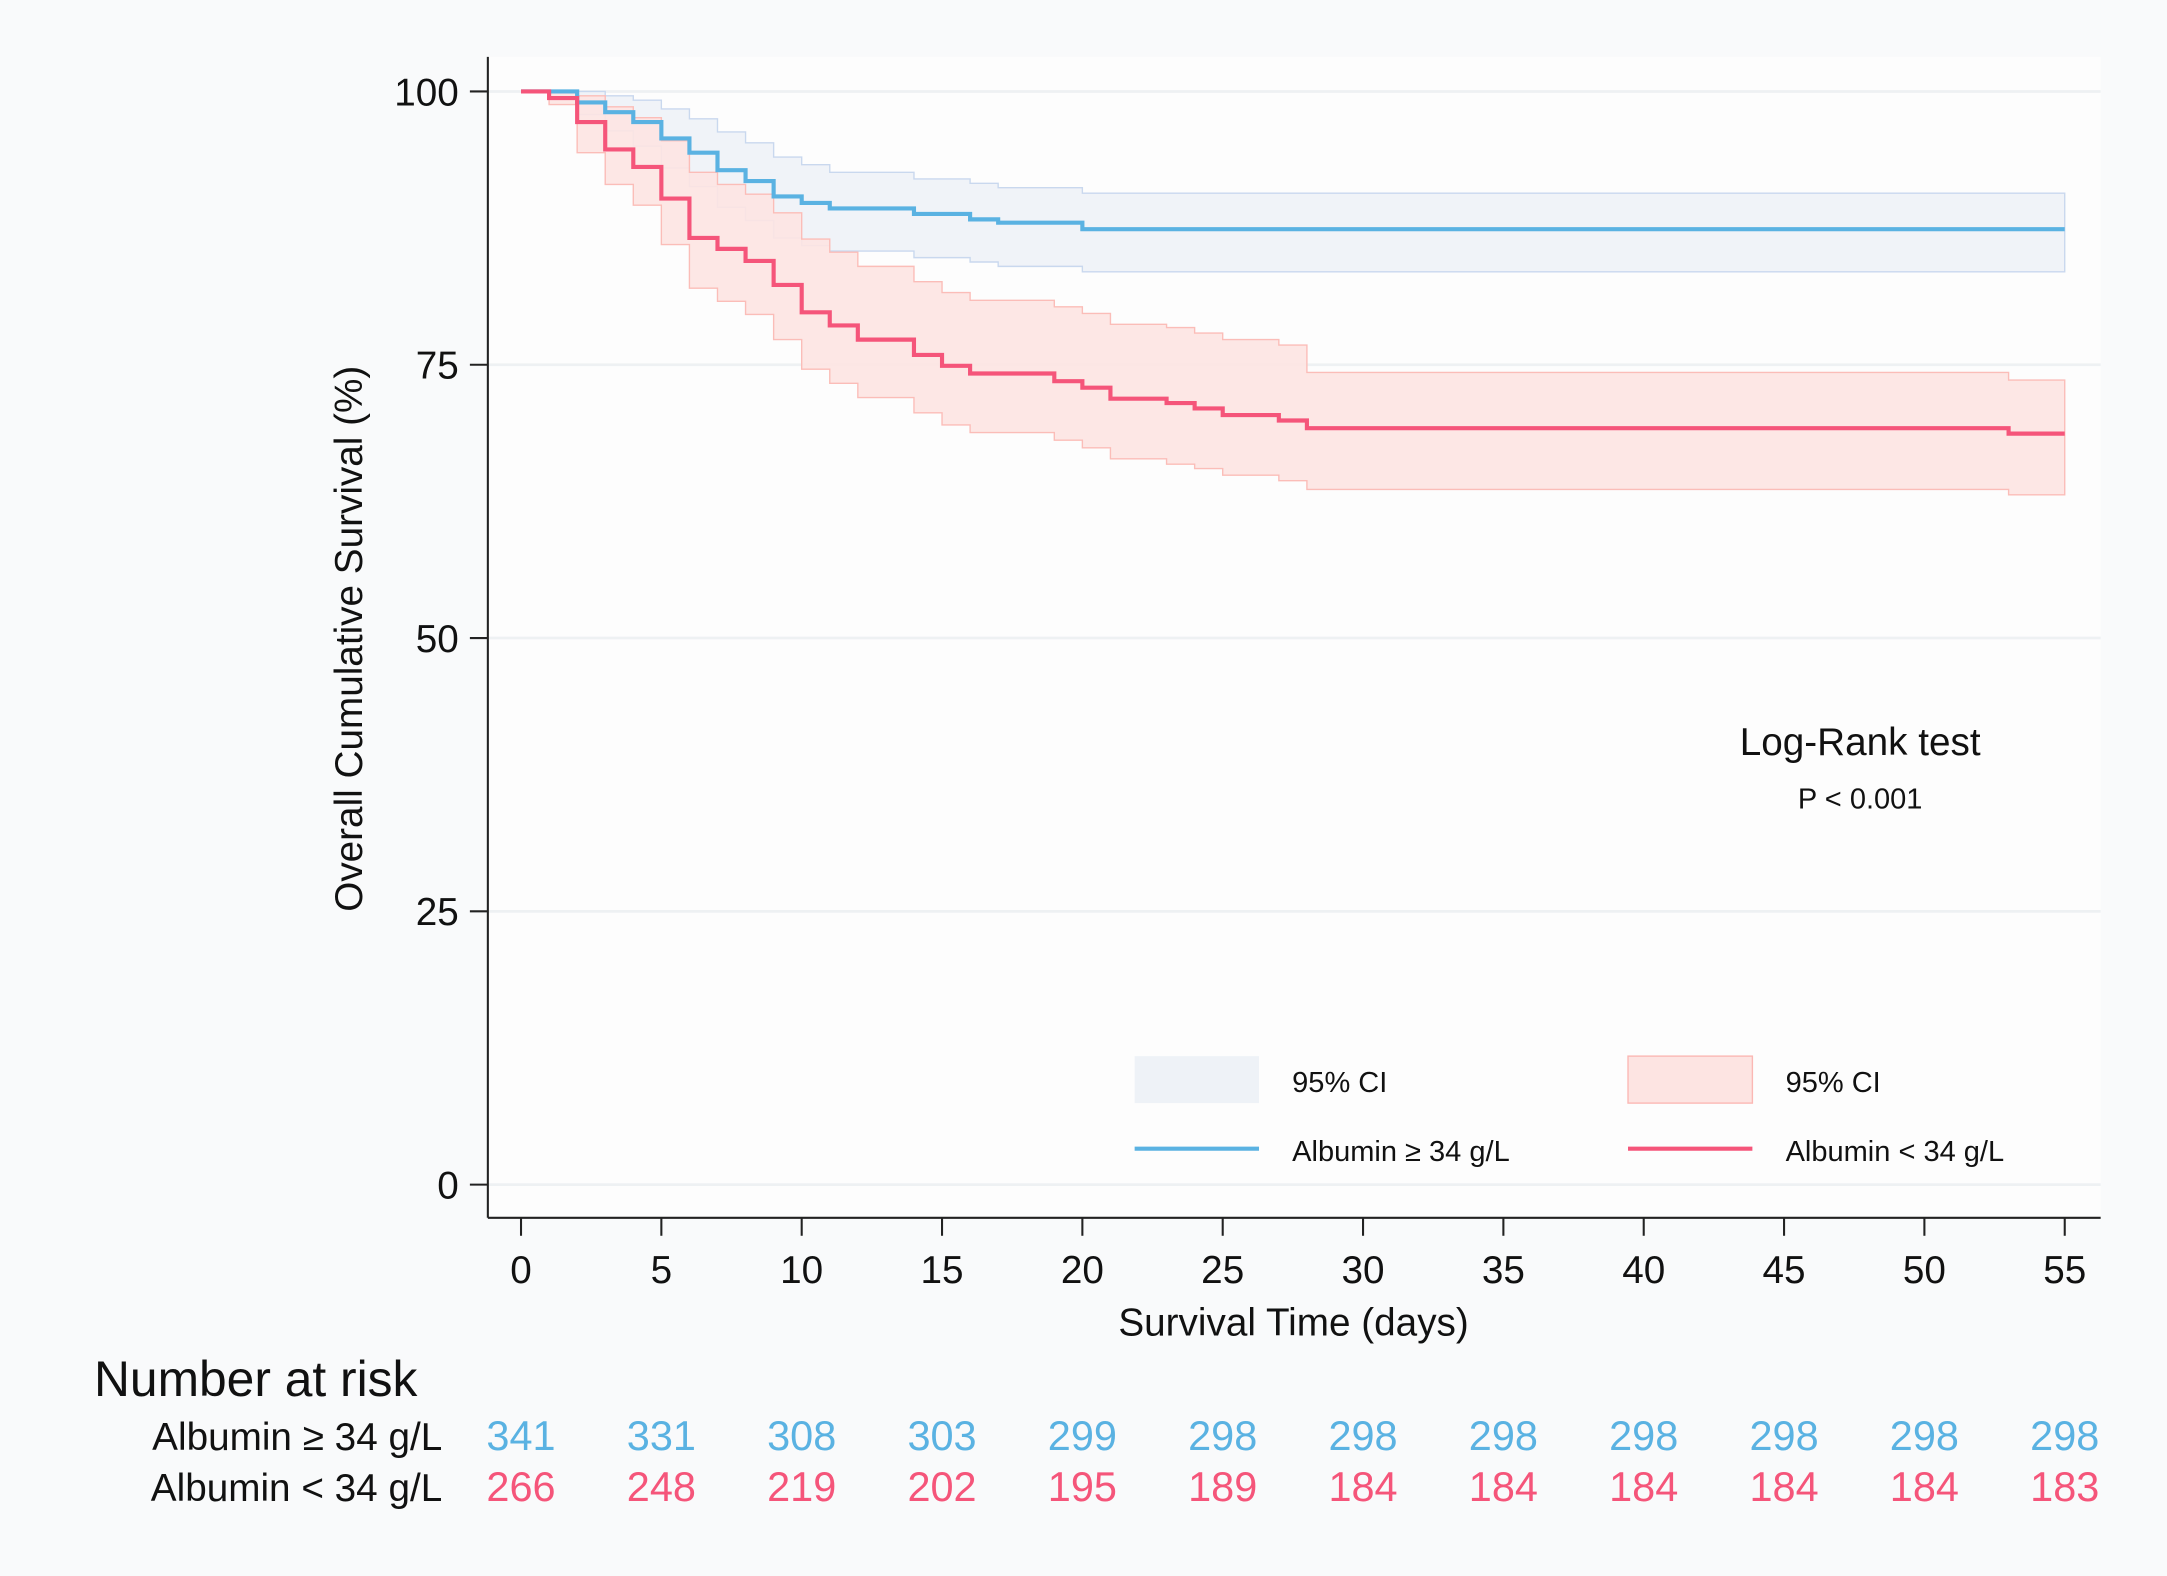 The height and width of the screenshot is (1576, 2167). Describe the element at coordinates (1643, 1270) in the screenshot. I see `x-tick-label: 40` at that location.